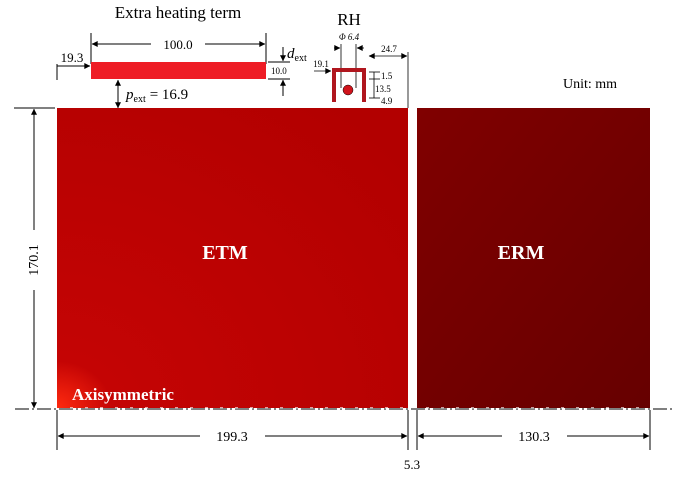  What do you see at coordinates (383, 89) in the screenshot?
I see `rh-b-label: 13.5` at bounding box center [383, 89].